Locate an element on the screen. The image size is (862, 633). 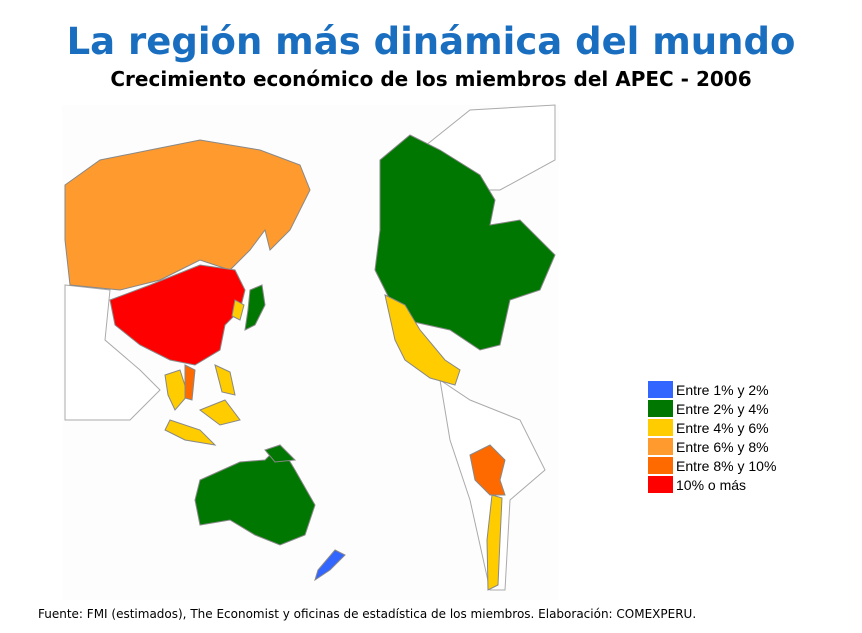
legend-entry: Entre 1% y 2% is located at coordinates (712, 389).